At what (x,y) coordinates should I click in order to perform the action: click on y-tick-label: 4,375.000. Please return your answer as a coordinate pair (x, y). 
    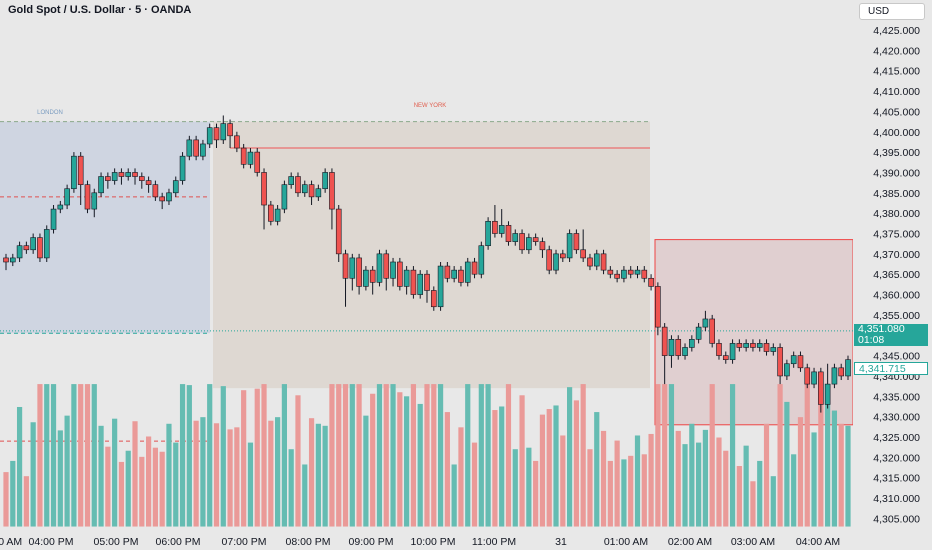
    Looking at the image, I should click on (896, 235).